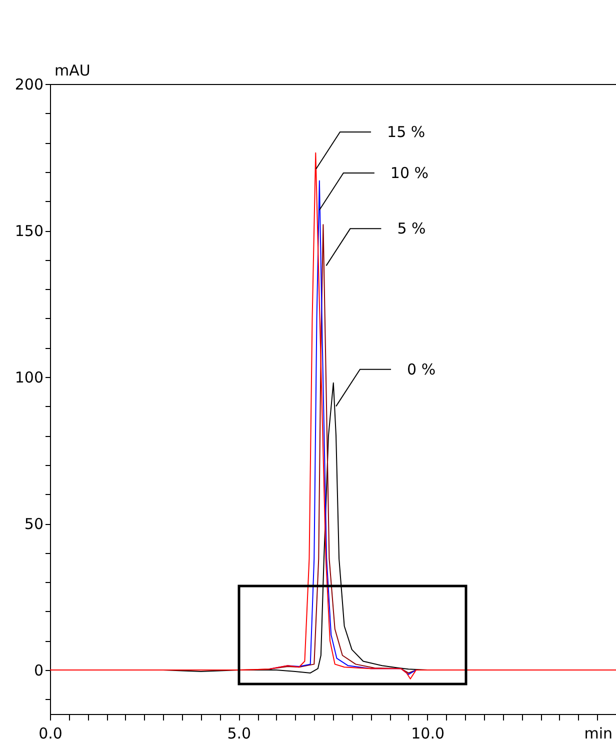 The height and width of the screenshot is (743, 616). Describe the element at coordinates (34, 524) in the screenshot. I see `y-tick-label: 50` at that location.